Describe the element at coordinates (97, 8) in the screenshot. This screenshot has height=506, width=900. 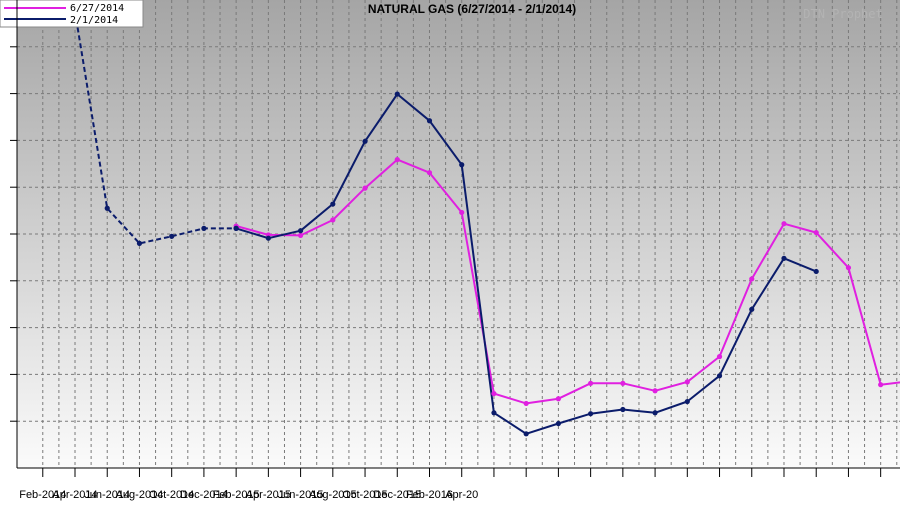
I see `legend-label-6-27-2014: 6/27/2014` at that location.